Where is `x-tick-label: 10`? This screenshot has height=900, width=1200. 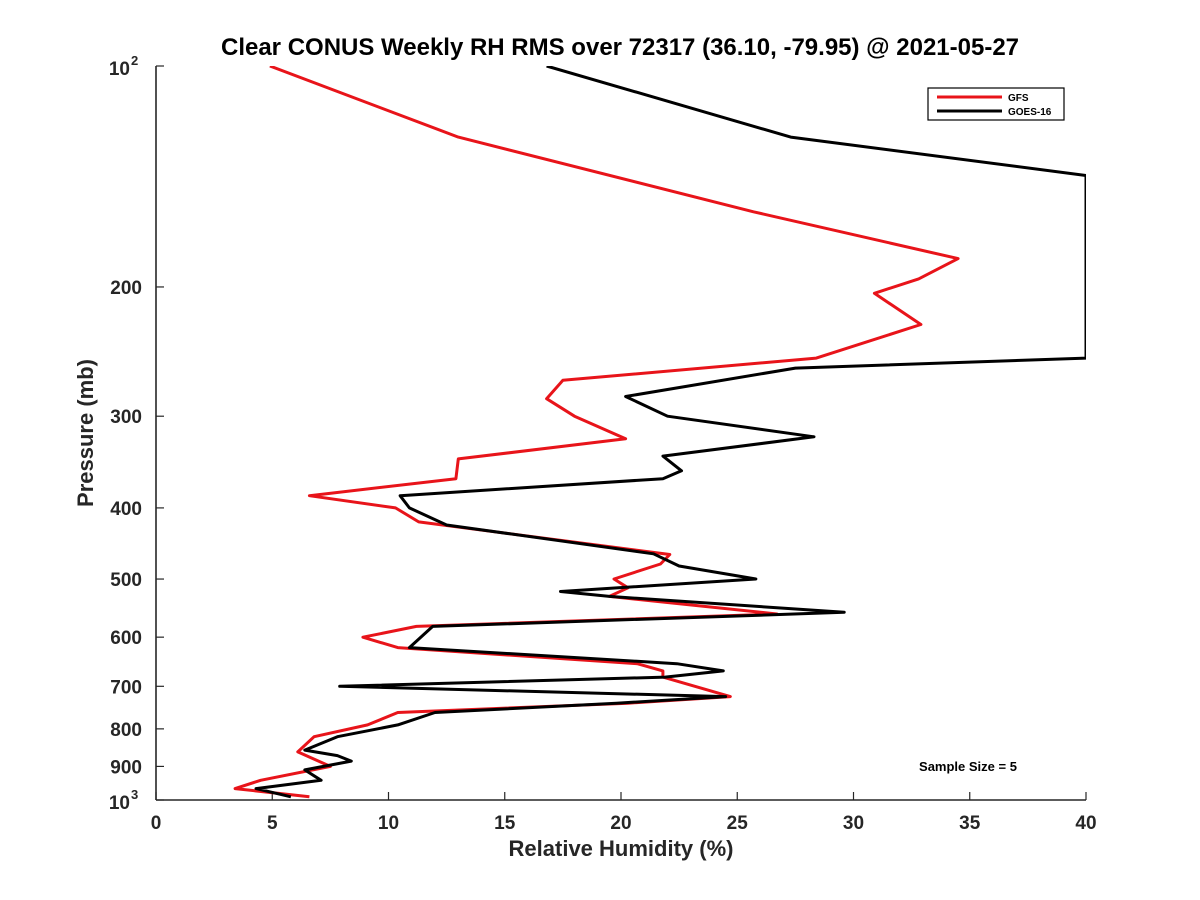 x-tick-label: 10 is located at coordinates (388, 823).